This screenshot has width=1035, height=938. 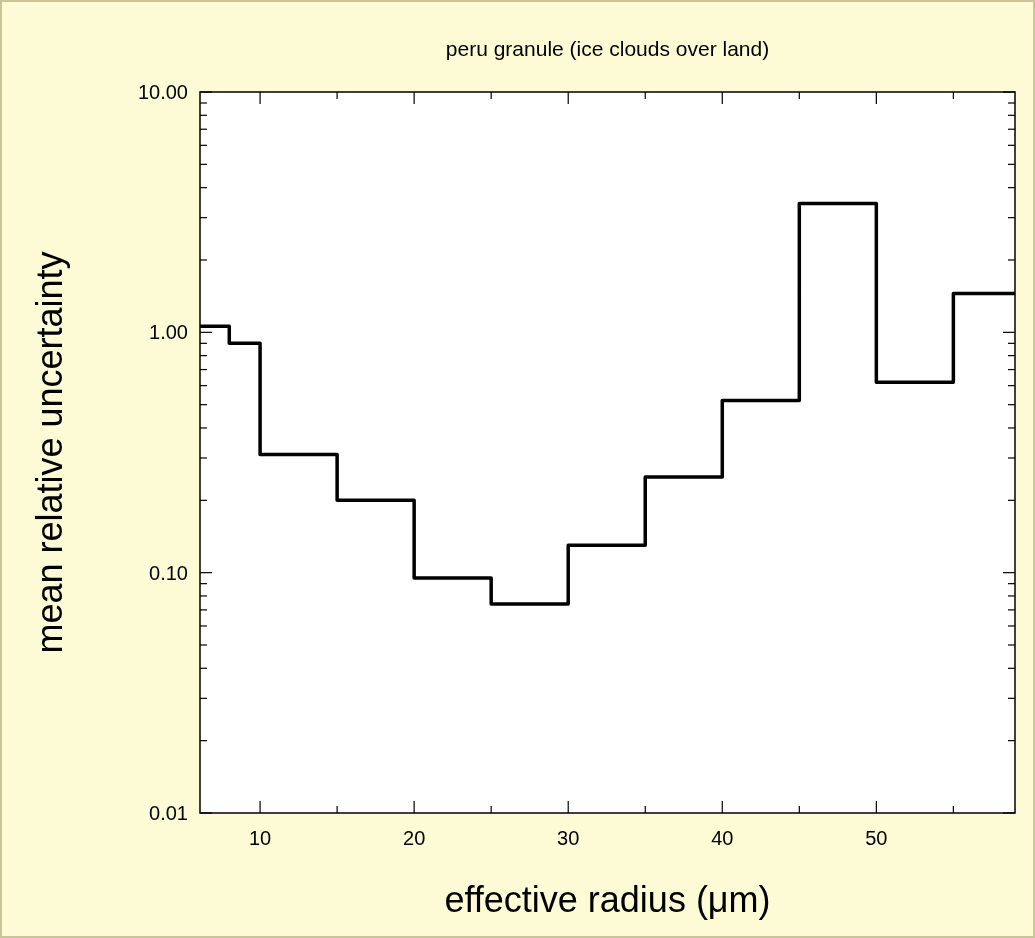 I want to click on x-tick-label: 10, so click(x=260, y=838).